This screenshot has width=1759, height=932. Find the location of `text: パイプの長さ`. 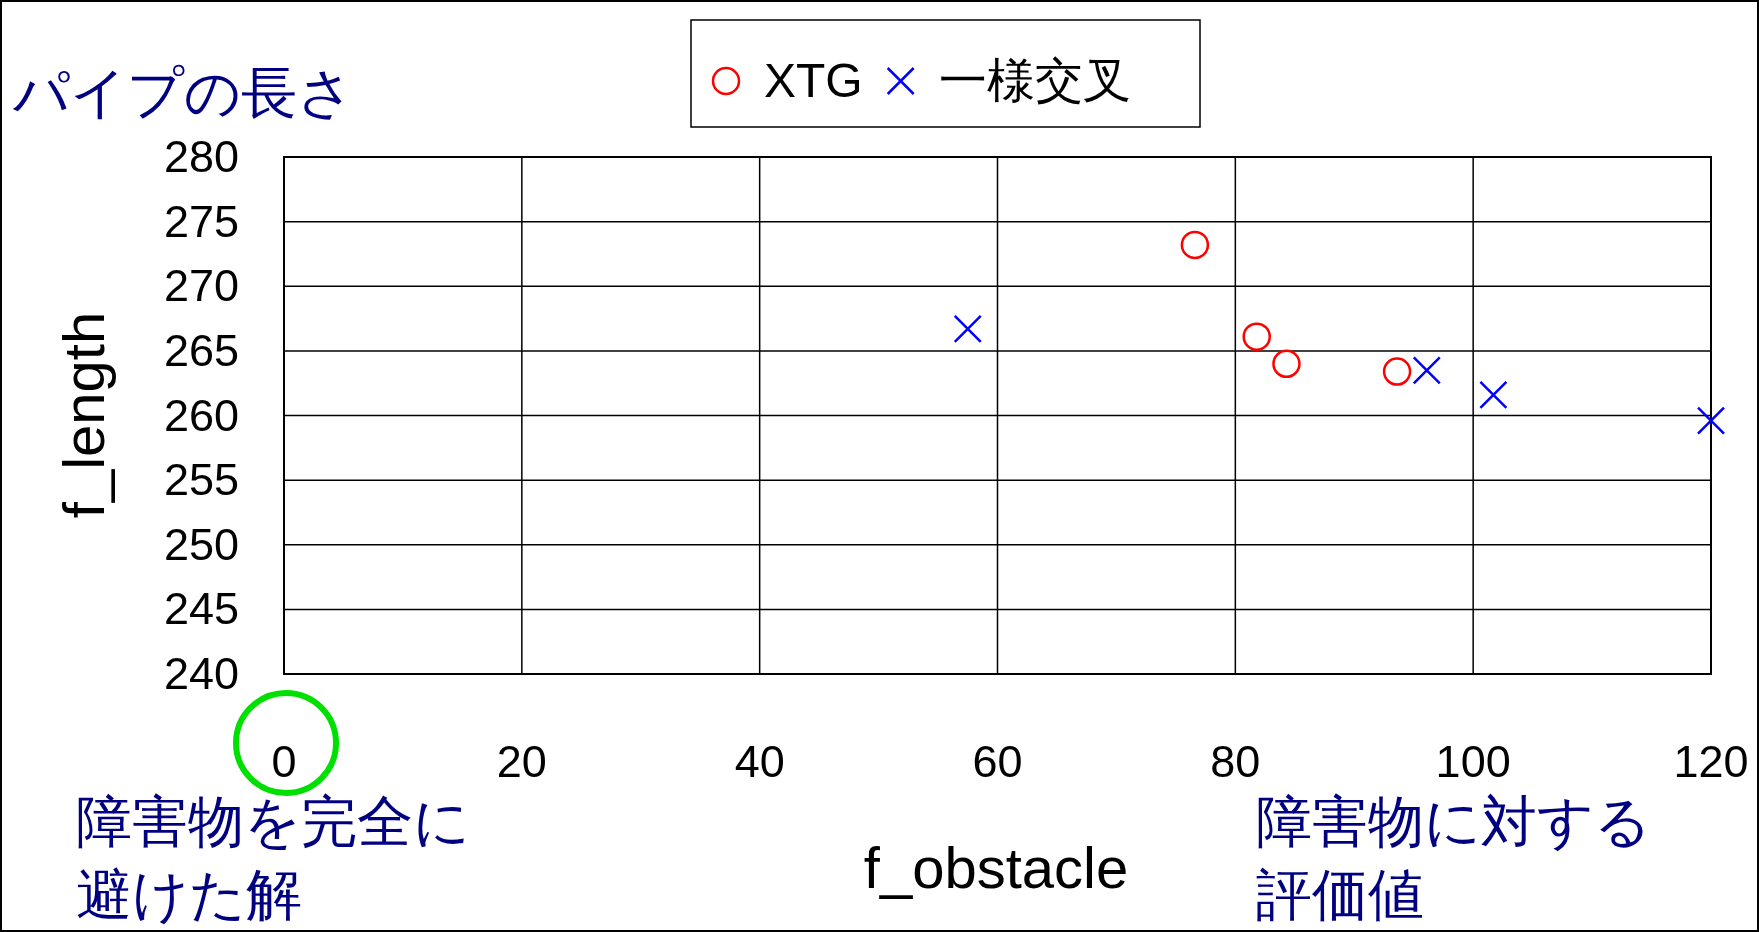

text: パイプの長さ is located at coordinates (183, 92).